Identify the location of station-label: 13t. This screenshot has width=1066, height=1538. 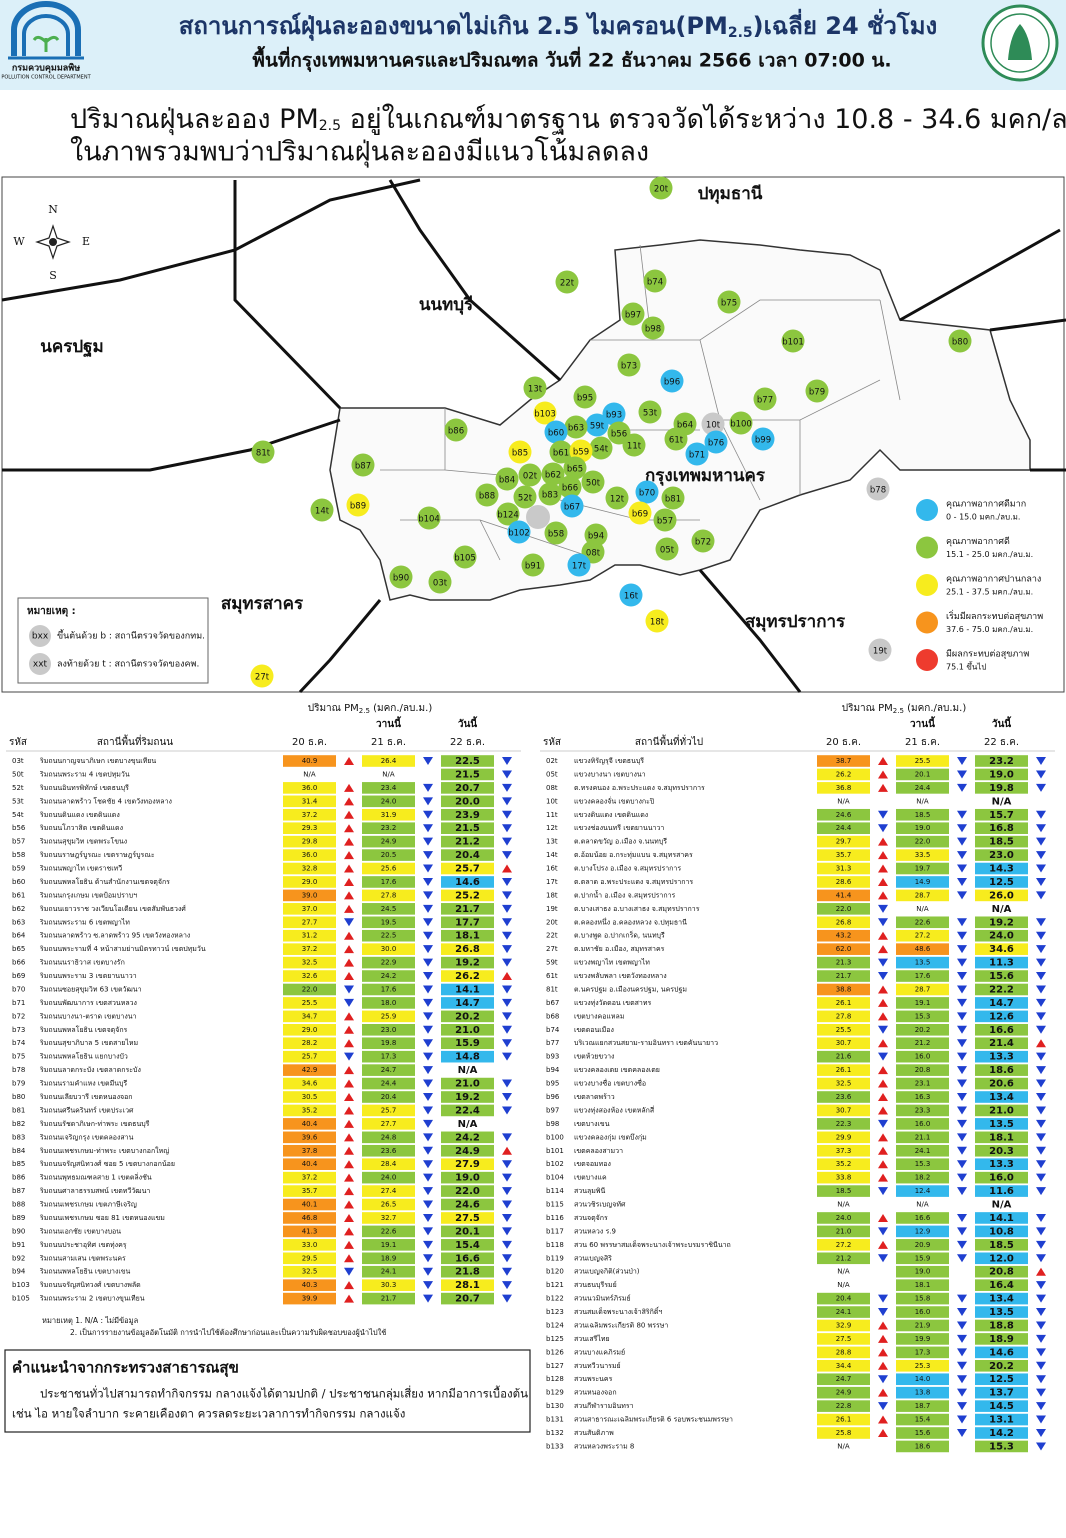
(535, 390).